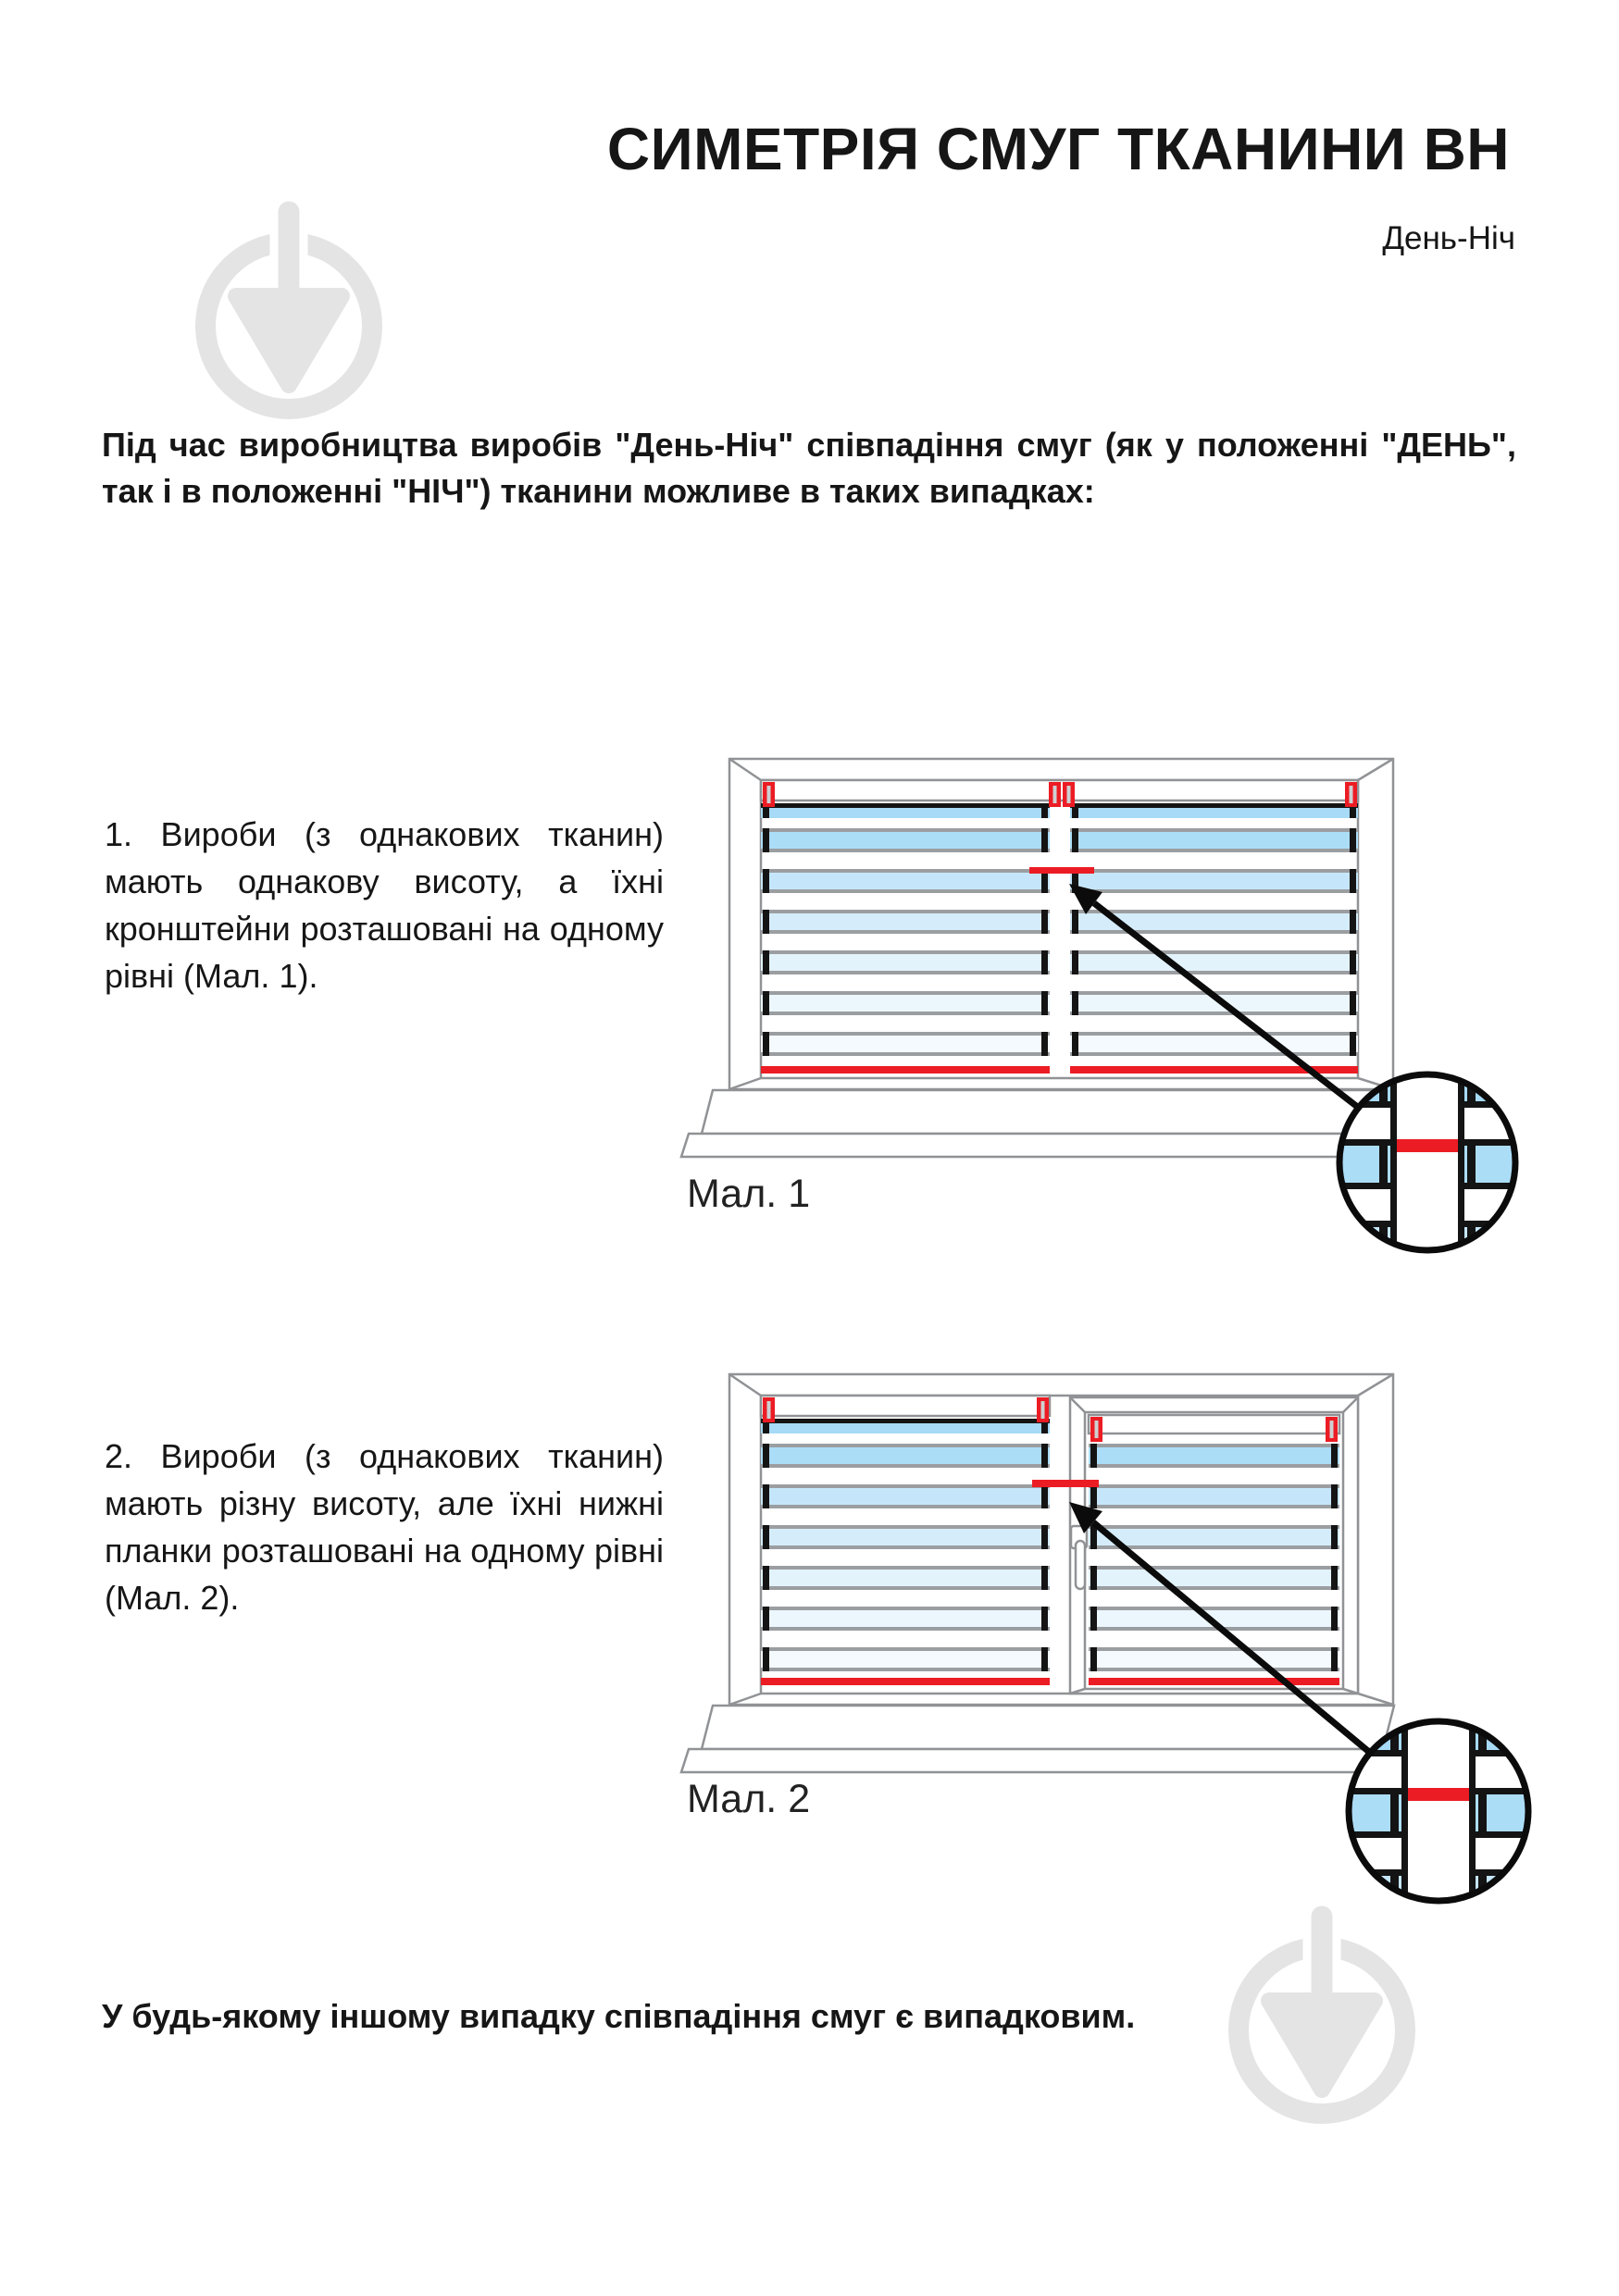 The image size is (1619, 2296). Describe the element at coordinates (749, 1194) in the screenshot. I see `figure-1-caption: Мал. 1` at that location.